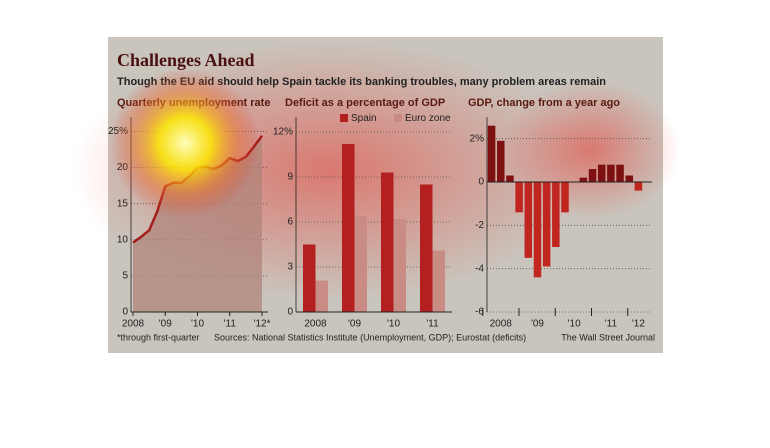  I want to click on panel-title: Deficit as a percentage of GDP, so click(365, 103).